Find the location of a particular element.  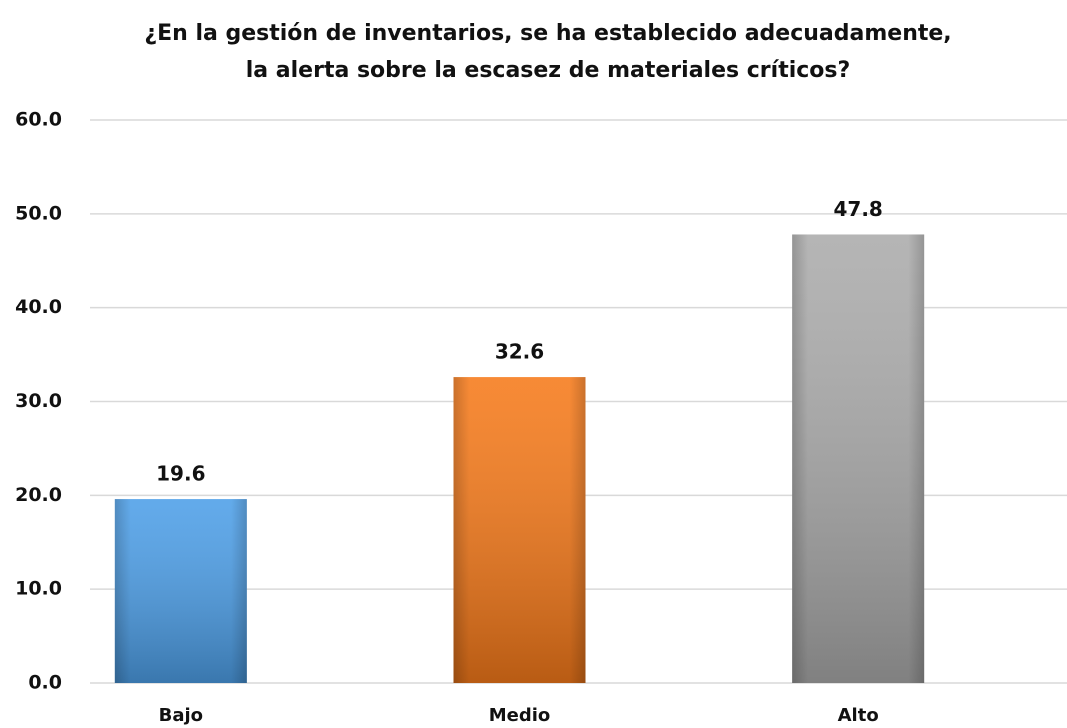

data-label: 19.6 is located at coordinates (180, 474).